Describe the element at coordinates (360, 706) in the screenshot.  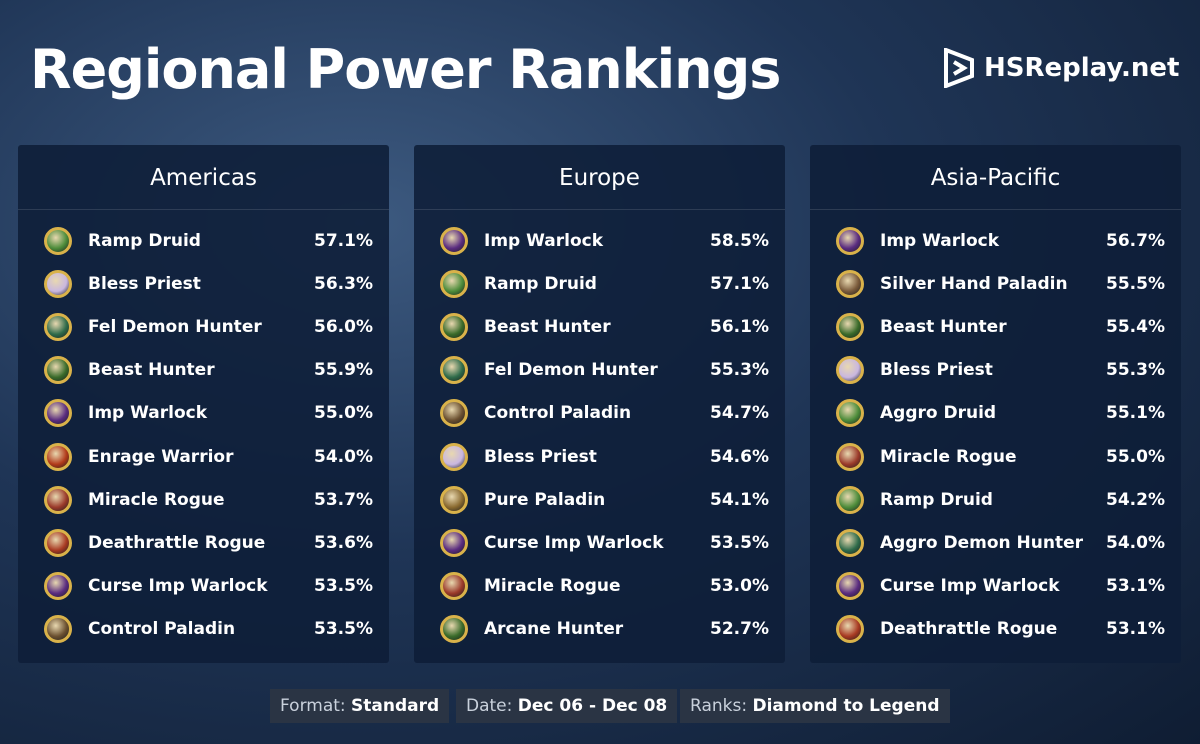
I see `filter-chip: Format: Standard` at that location.